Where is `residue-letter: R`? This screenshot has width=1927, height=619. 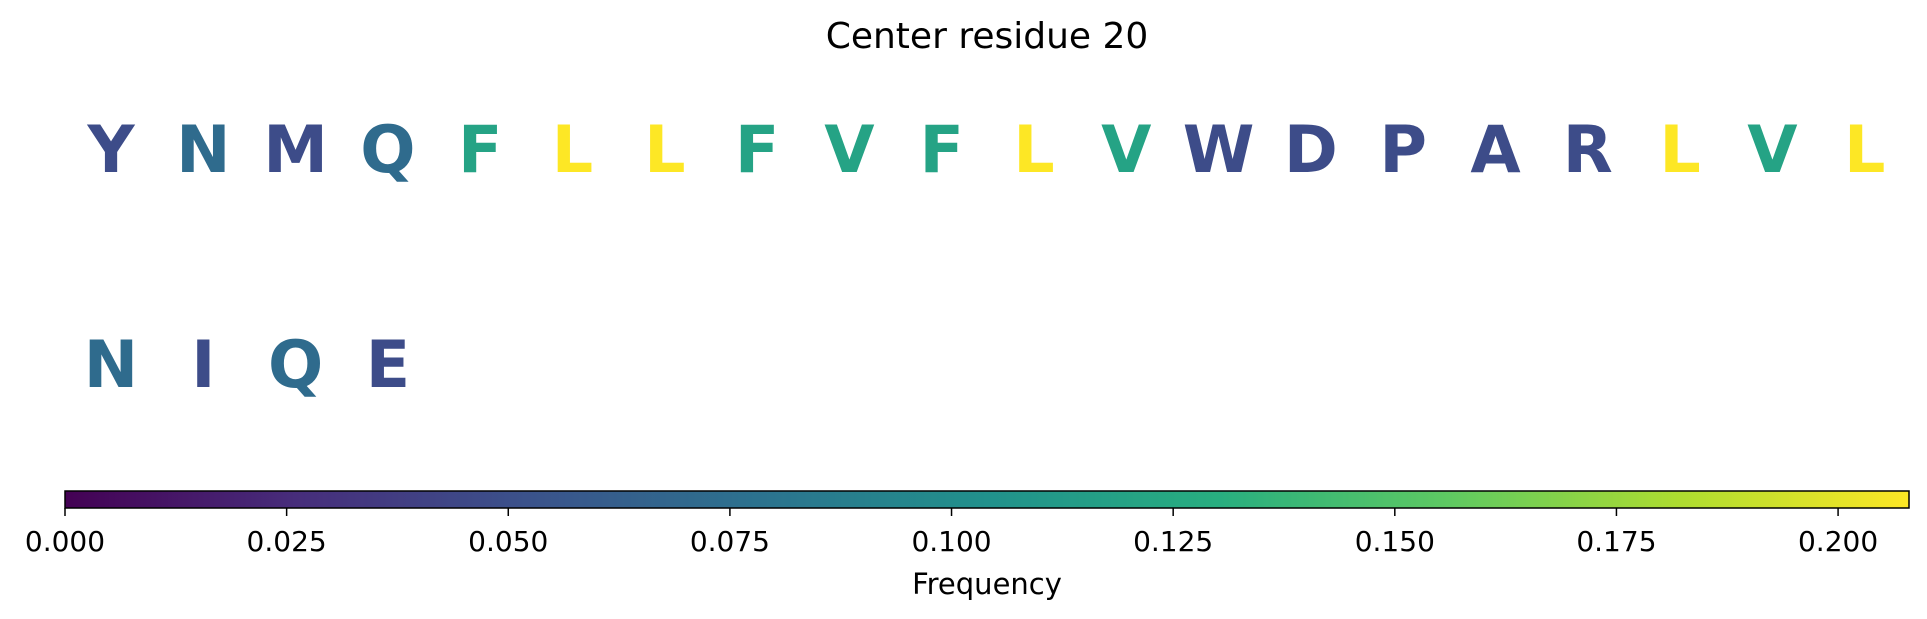 residue-letter: R is located at coordinates (1588, 150).